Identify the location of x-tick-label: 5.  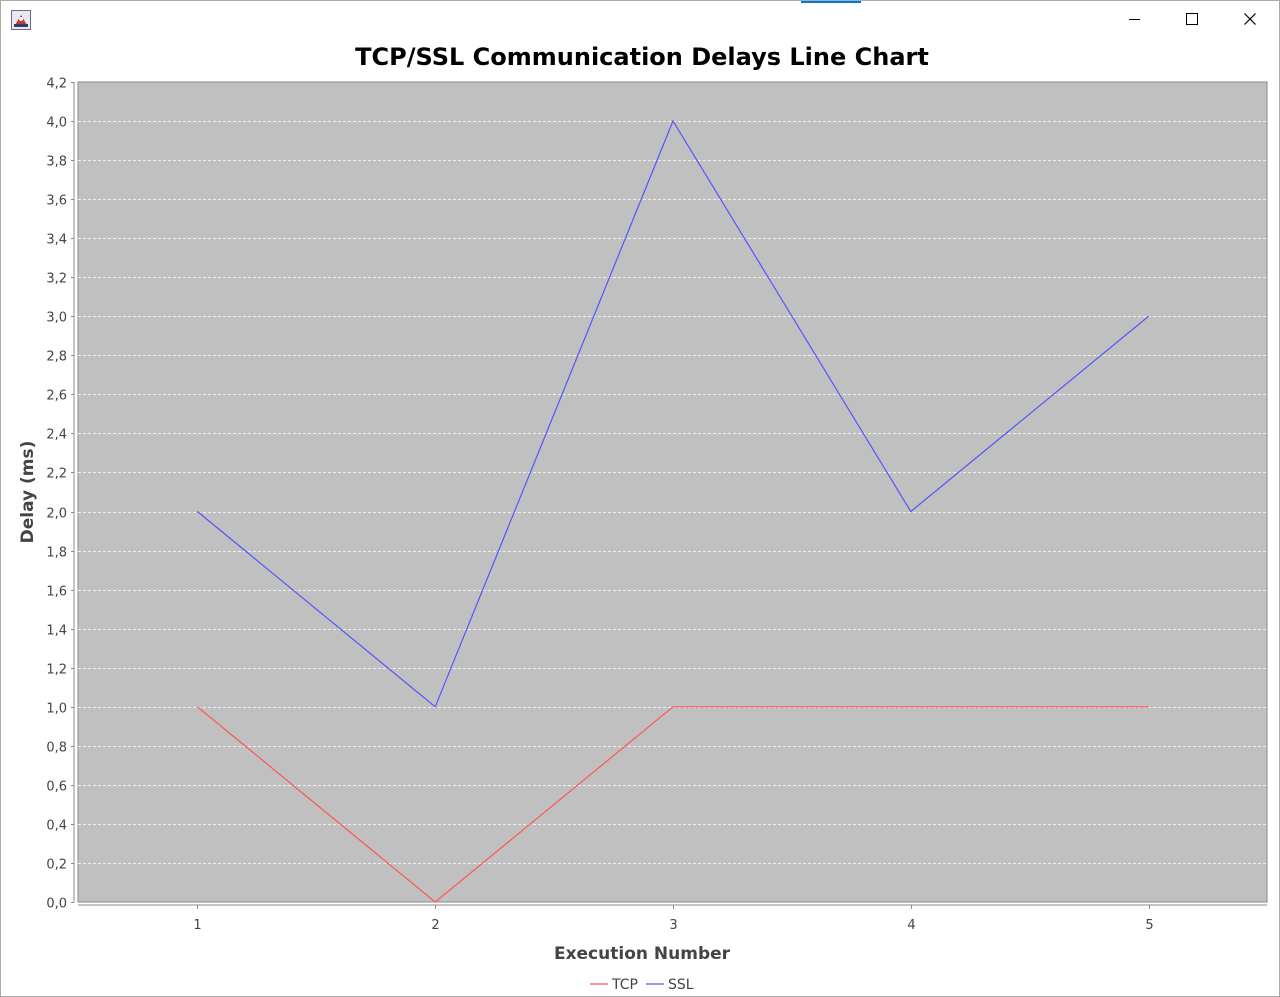
(1149, 925).